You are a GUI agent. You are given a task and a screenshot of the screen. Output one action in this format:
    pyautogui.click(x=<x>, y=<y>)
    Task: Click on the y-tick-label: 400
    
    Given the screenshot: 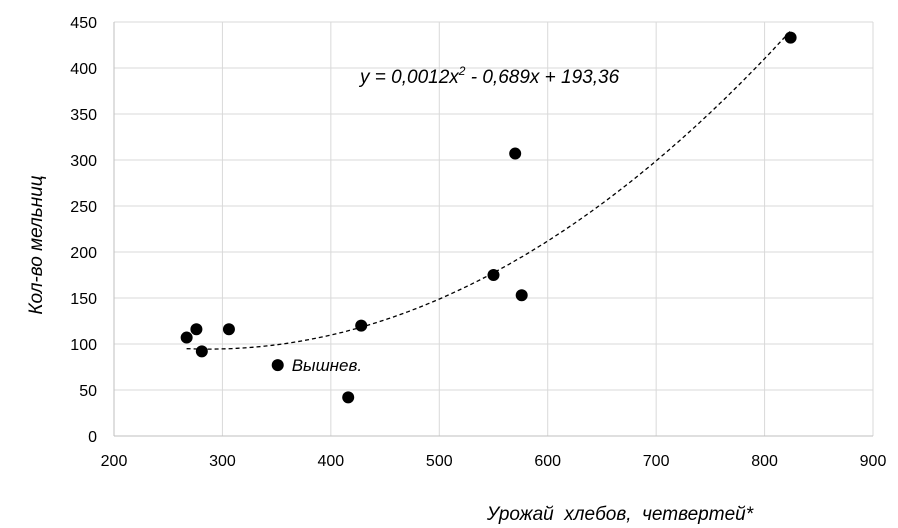 What is the action you would take?
    pyautogui.click(x=83, y=69)
    